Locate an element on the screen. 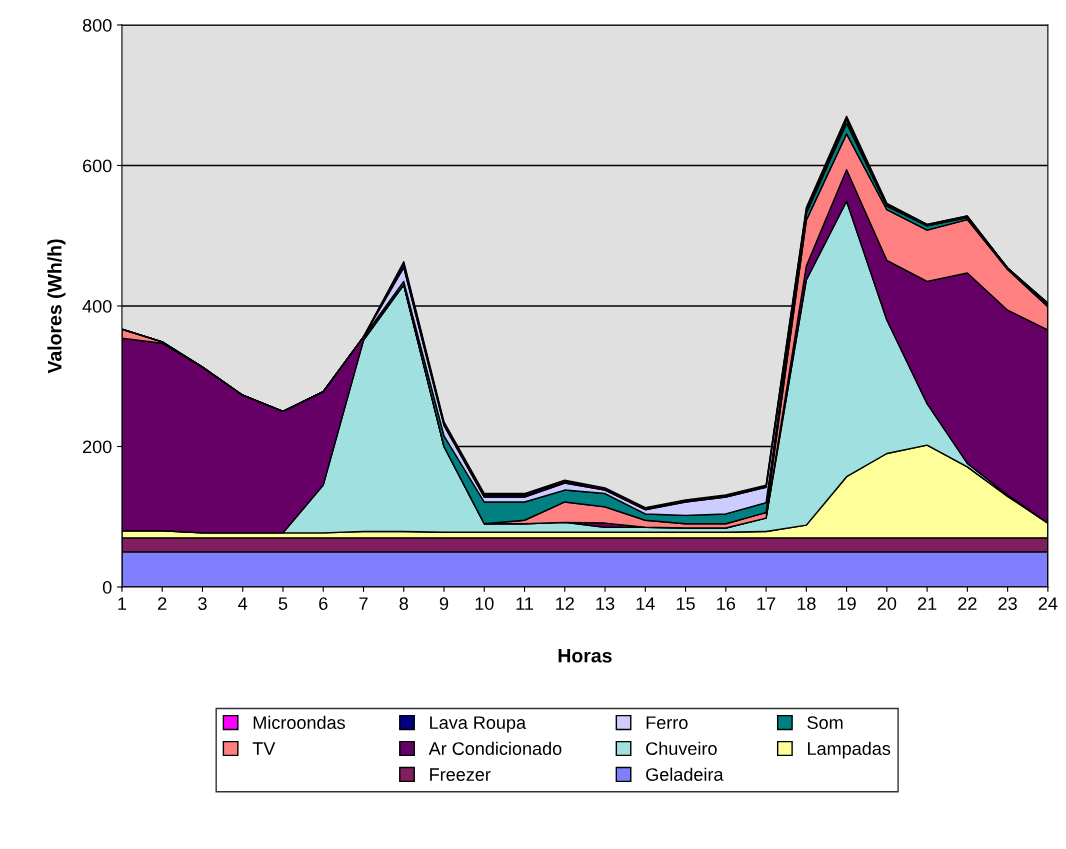 Image resolution: width=1066 pixels, height=849 pixels. x-axis-title: Horas is located at coordinates (585, 655).